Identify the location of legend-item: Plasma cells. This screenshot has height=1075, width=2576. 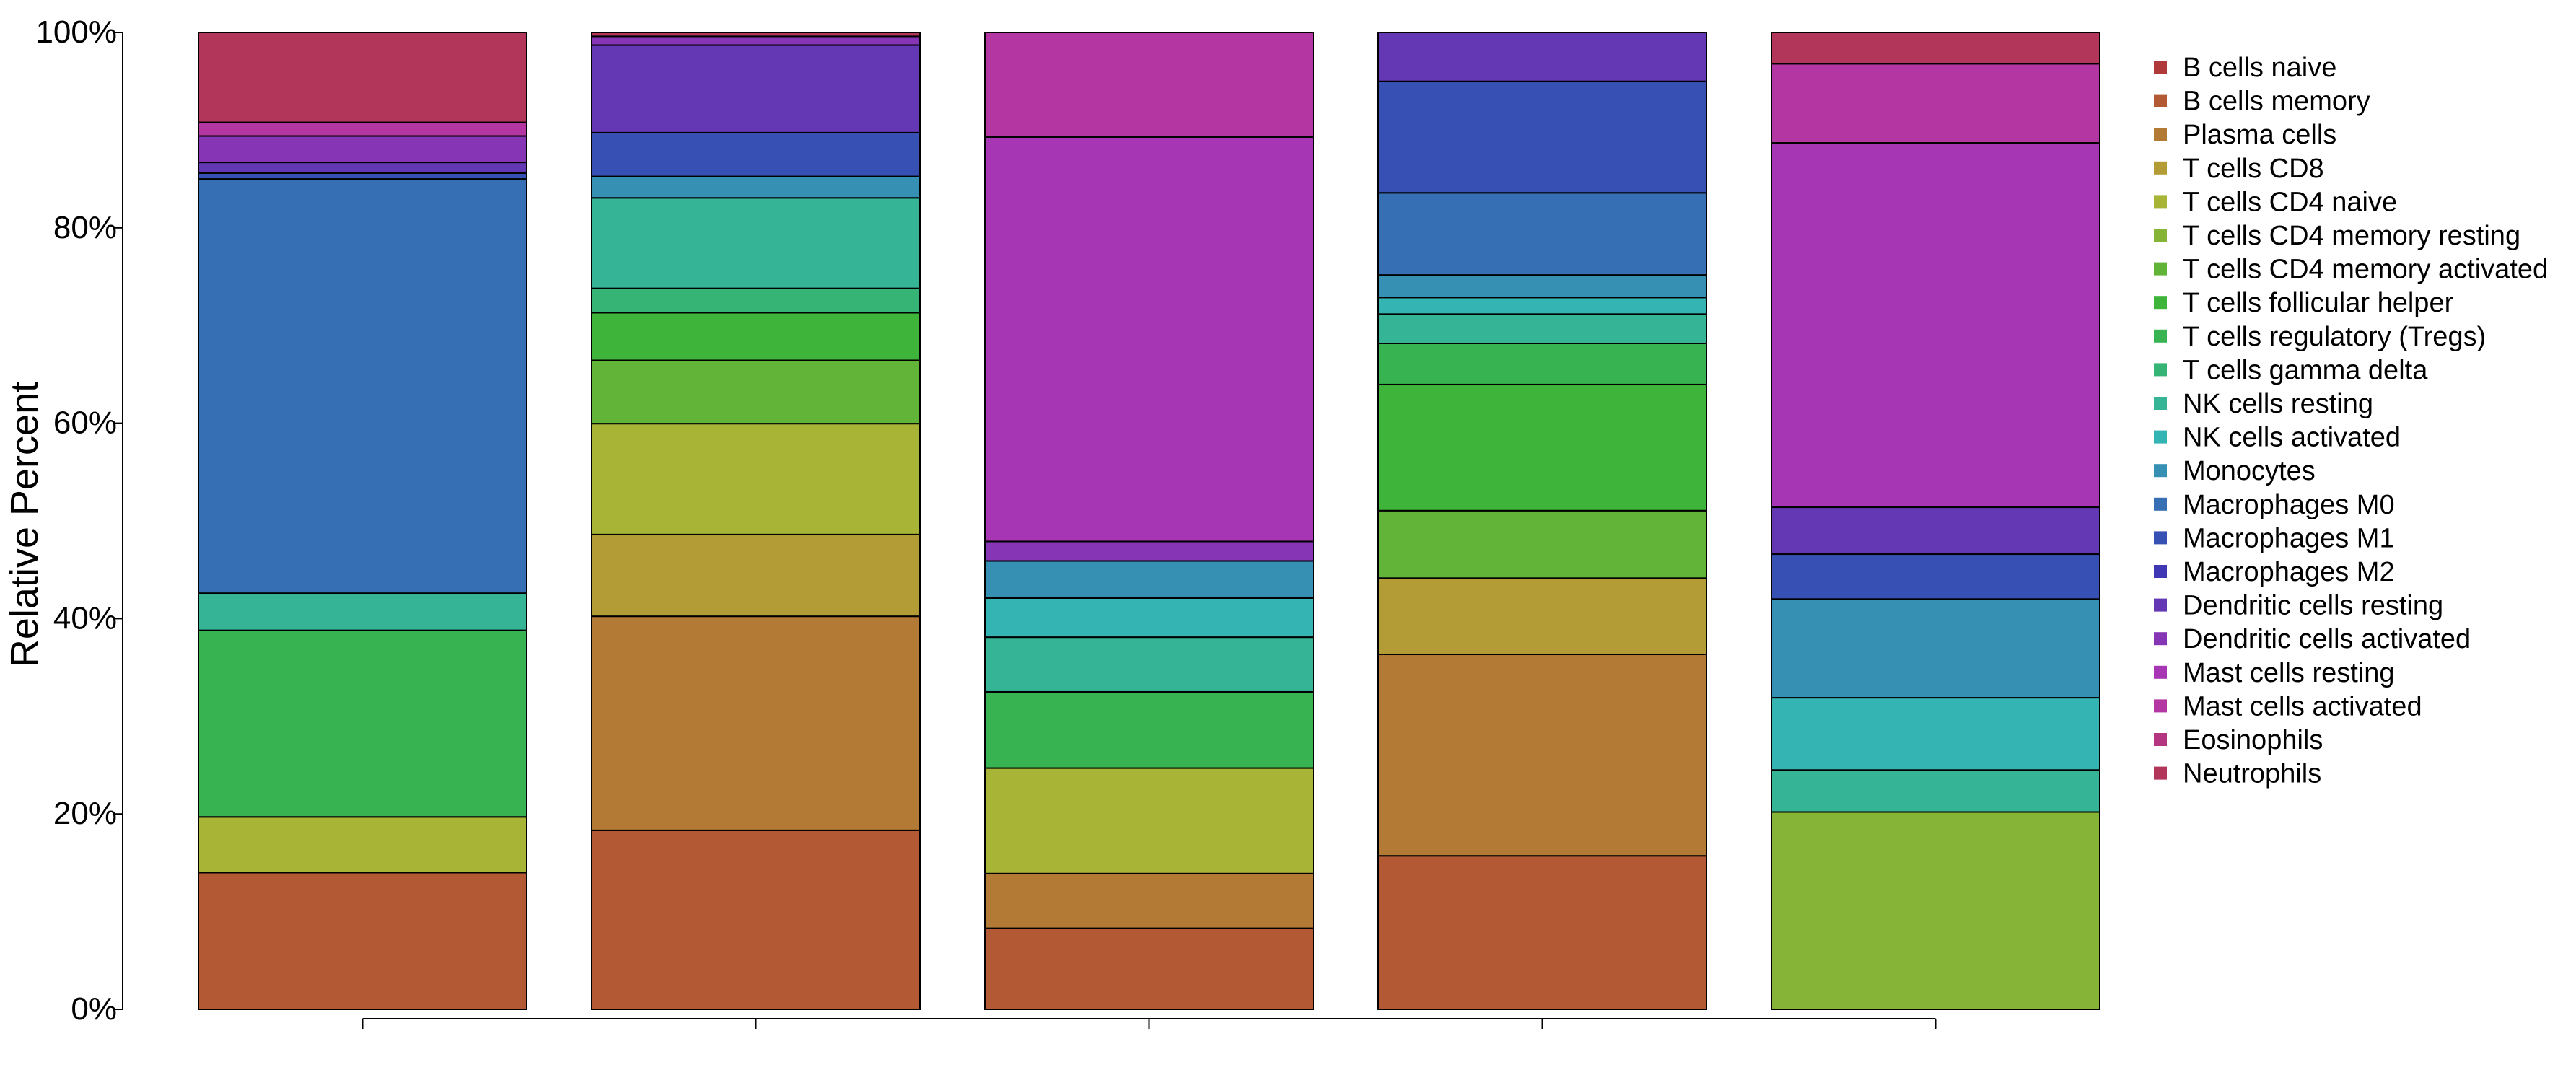
(2245, 135).